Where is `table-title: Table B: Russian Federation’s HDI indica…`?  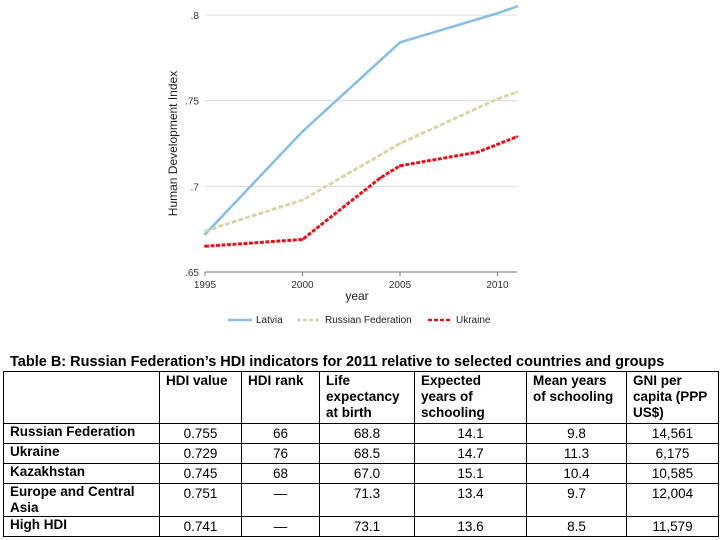
table-title: Table B: Russian Federation’s HDI indica… is located at coordinates (337, 362).